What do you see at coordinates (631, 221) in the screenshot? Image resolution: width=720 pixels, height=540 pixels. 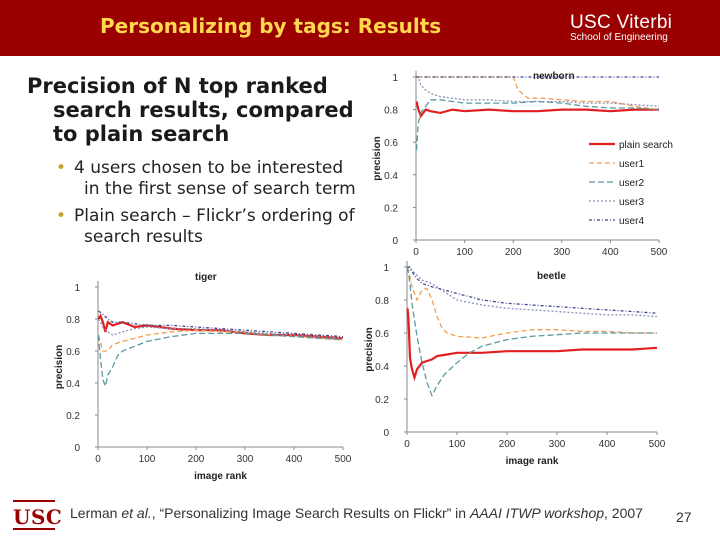 I see `legend-label: user4` at bounding box center [631, 221].